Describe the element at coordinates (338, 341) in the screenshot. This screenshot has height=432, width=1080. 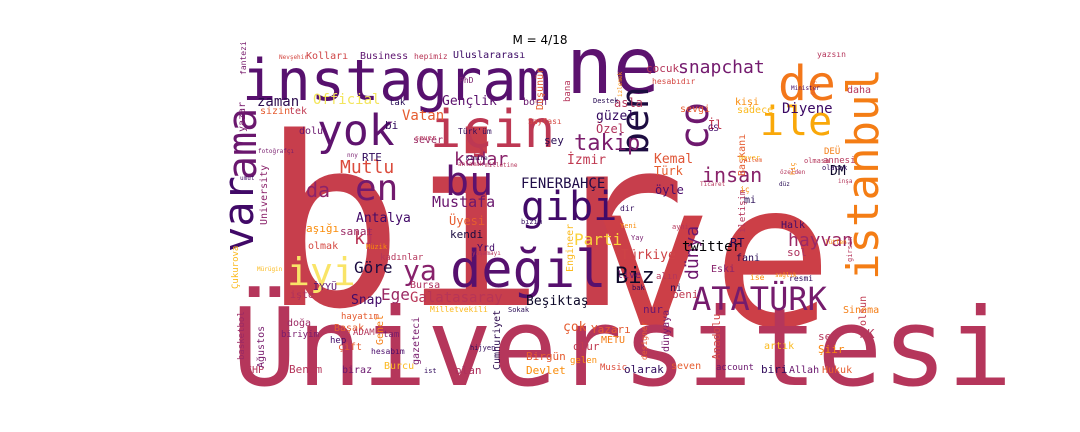
I see `cloud-word: hep` at that location.